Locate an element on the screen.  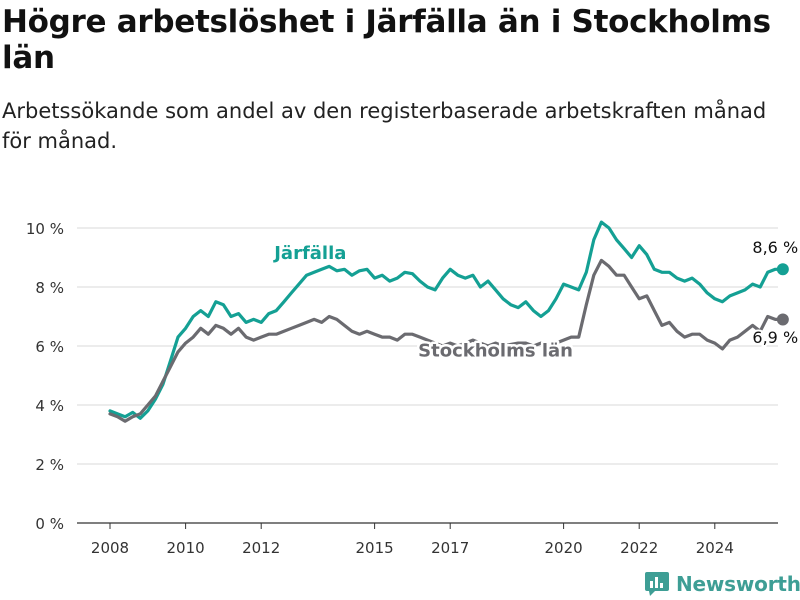
brand-logo: Newsworthy is located at coordinates (722, 584).